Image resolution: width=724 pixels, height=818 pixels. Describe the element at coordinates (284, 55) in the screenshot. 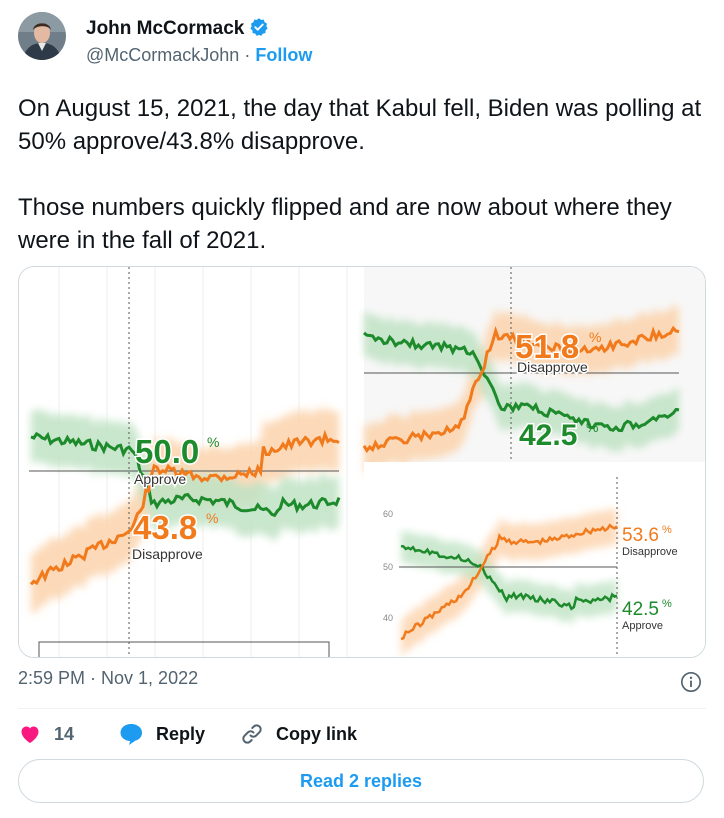

I see `follow-button: Follow` at that location.